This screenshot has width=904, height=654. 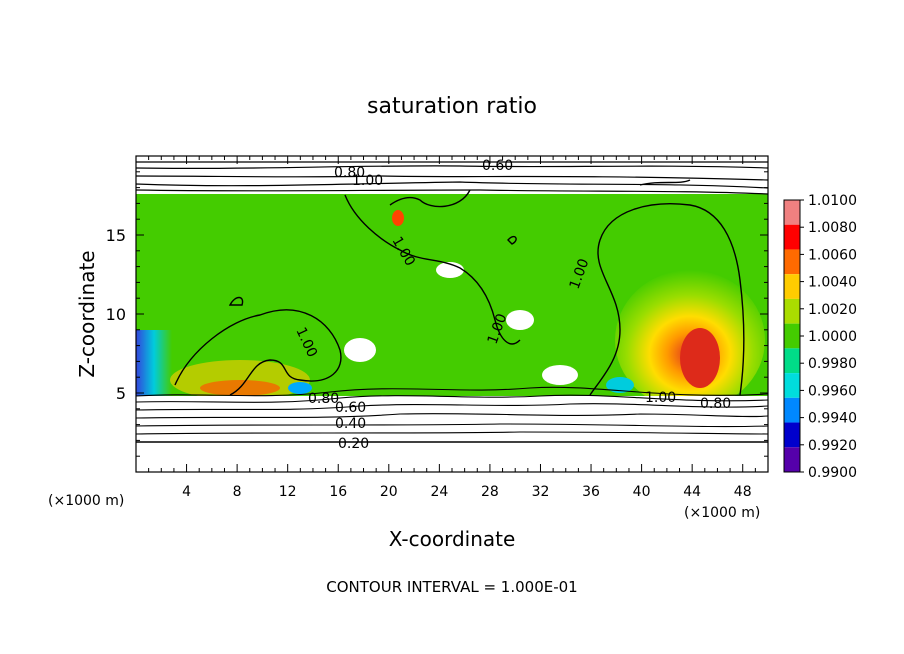 I want to click on colorbar-label: 0.9920, so click(x=832, y=446).